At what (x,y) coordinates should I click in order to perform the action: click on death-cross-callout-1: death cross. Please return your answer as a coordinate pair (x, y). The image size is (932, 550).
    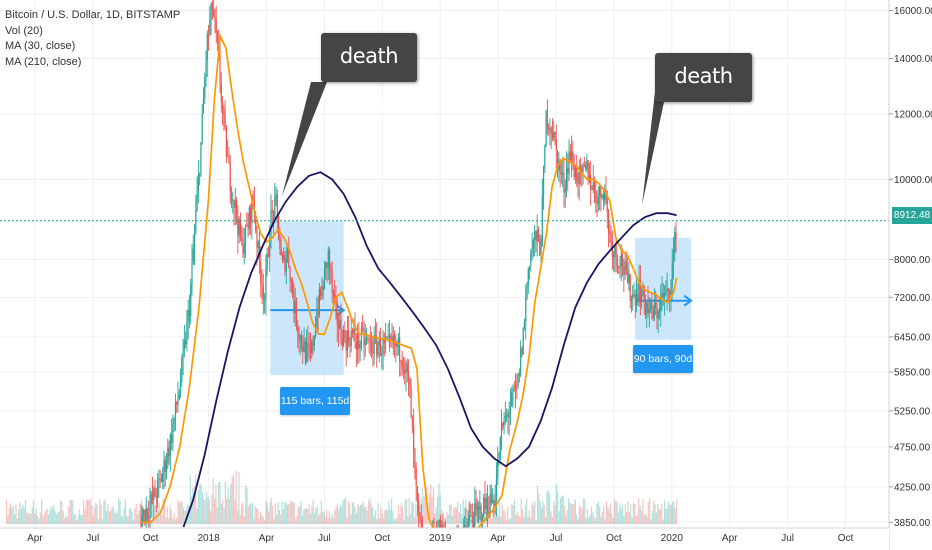
    Looking at the image, I should click on (369, 74).